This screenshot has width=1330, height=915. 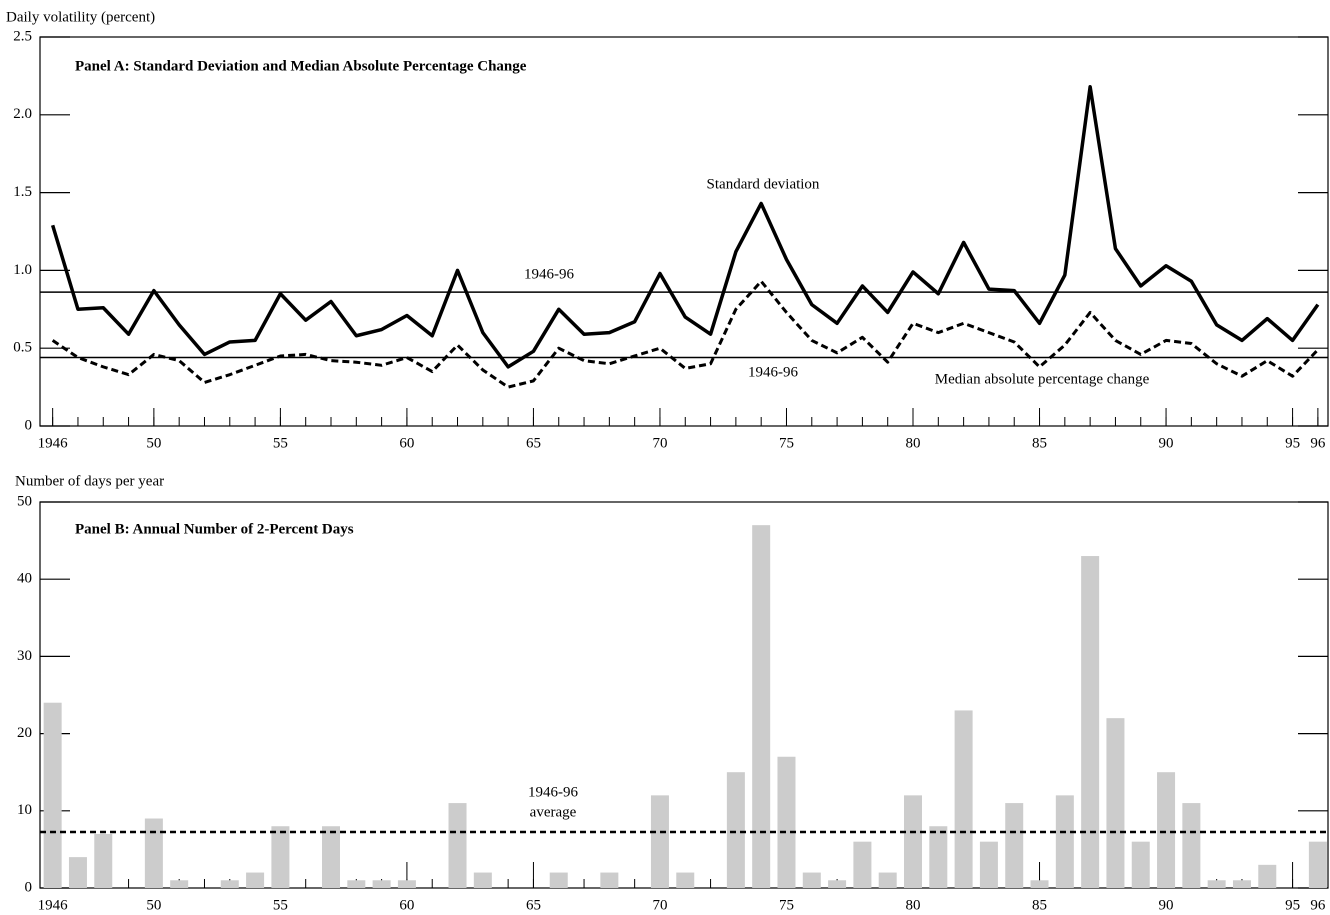 What do you see at coordinates (763, 184) in the screenshot?
I see `series-label: Standard deviation` at bounding box center [763, 184].